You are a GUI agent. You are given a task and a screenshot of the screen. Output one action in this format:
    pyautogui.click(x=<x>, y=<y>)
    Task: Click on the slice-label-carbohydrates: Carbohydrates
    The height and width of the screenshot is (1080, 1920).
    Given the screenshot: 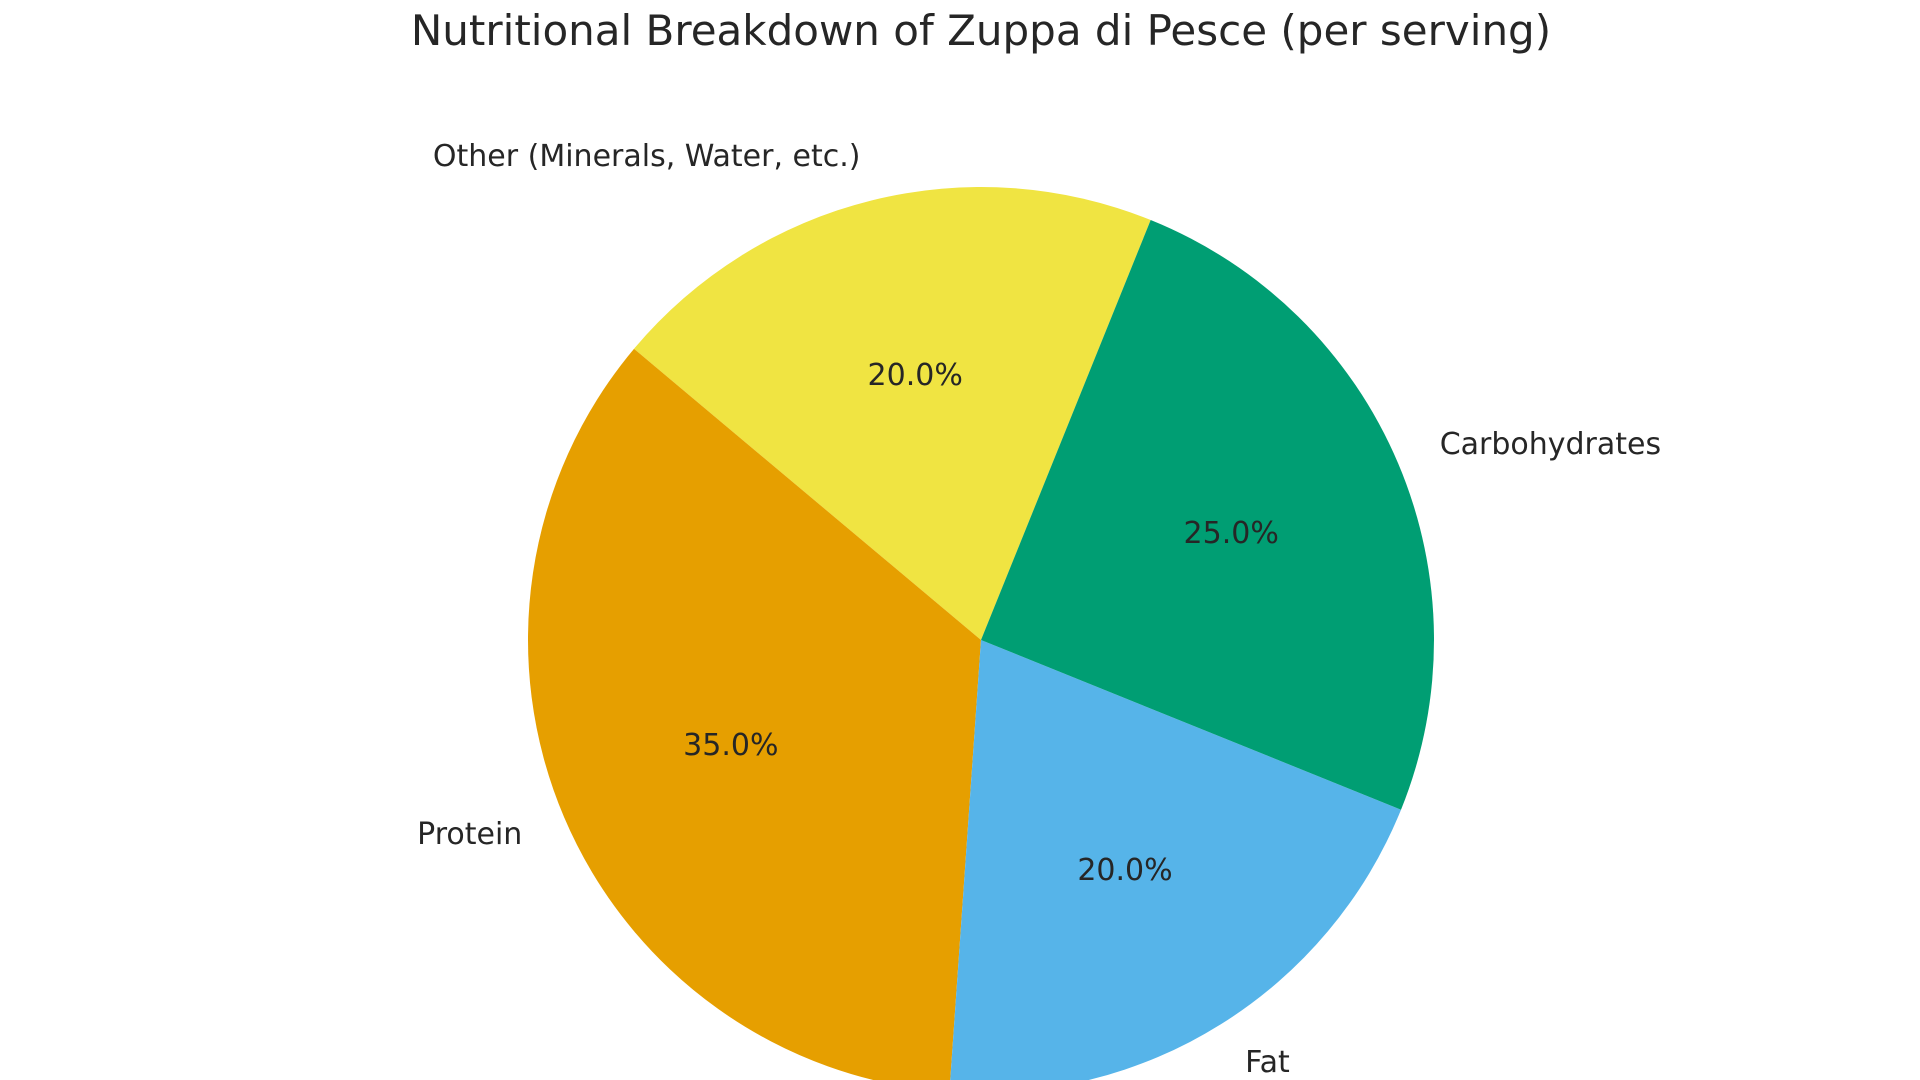 What is the action you would take?
    pyautogui.click(x=1550, y=445)
    